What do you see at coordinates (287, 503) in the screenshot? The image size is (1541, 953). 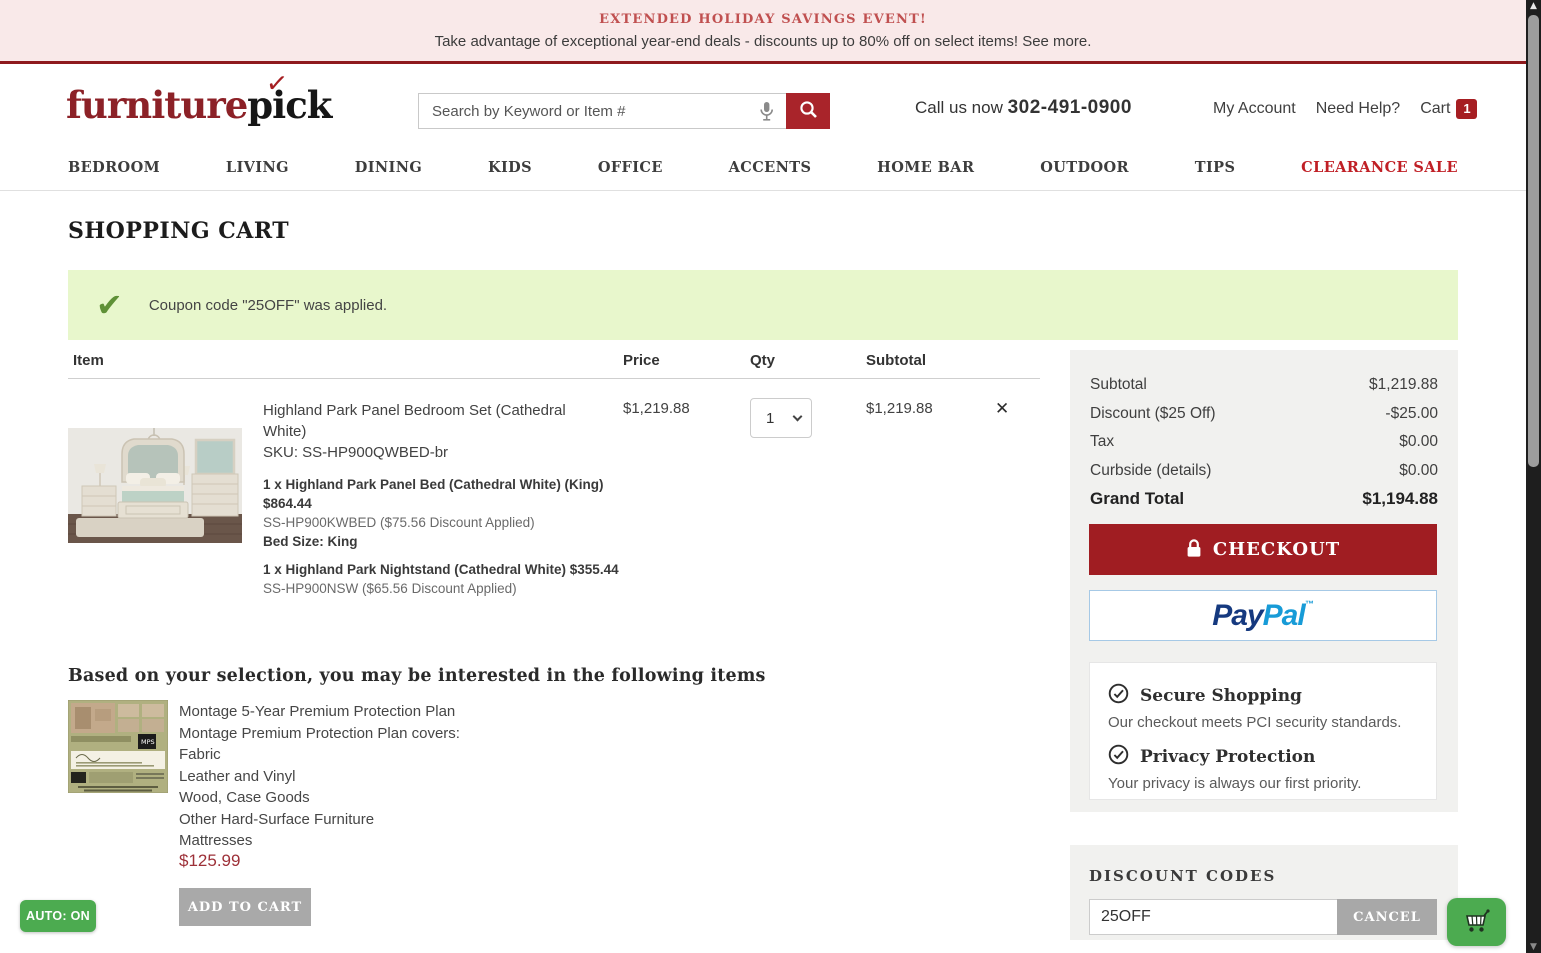 I see `component-price: $864.44` at bounding box center [287, 503].